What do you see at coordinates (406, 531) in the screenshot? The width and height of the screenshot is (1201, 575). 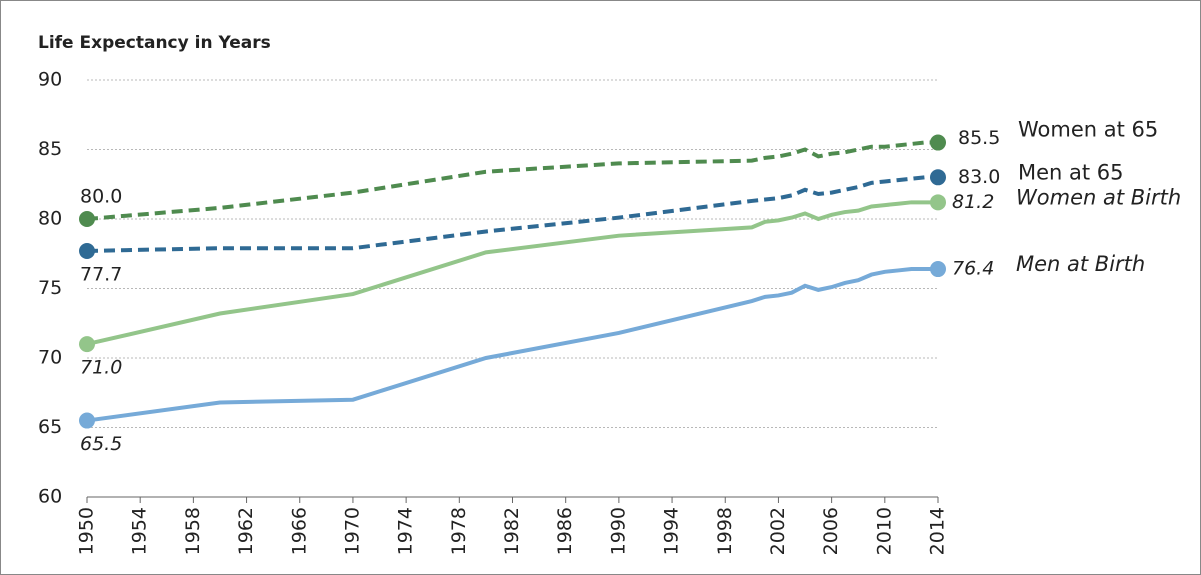 I see `x-tick-label: 1974` at bounding box center [406, 531].